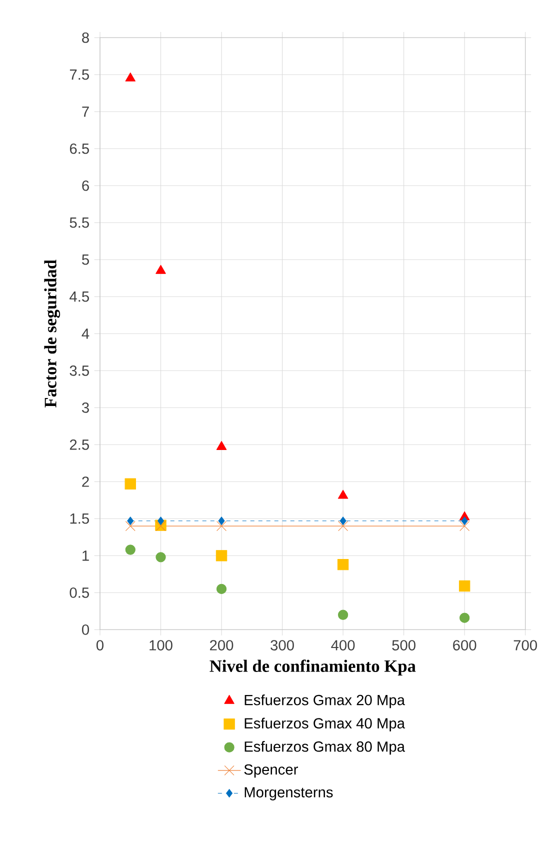 This screenshot has height=859, width=560. Describe the element at coordinates (525, 645) in the screenshot. I see `x-tick-label: 700` at that location.